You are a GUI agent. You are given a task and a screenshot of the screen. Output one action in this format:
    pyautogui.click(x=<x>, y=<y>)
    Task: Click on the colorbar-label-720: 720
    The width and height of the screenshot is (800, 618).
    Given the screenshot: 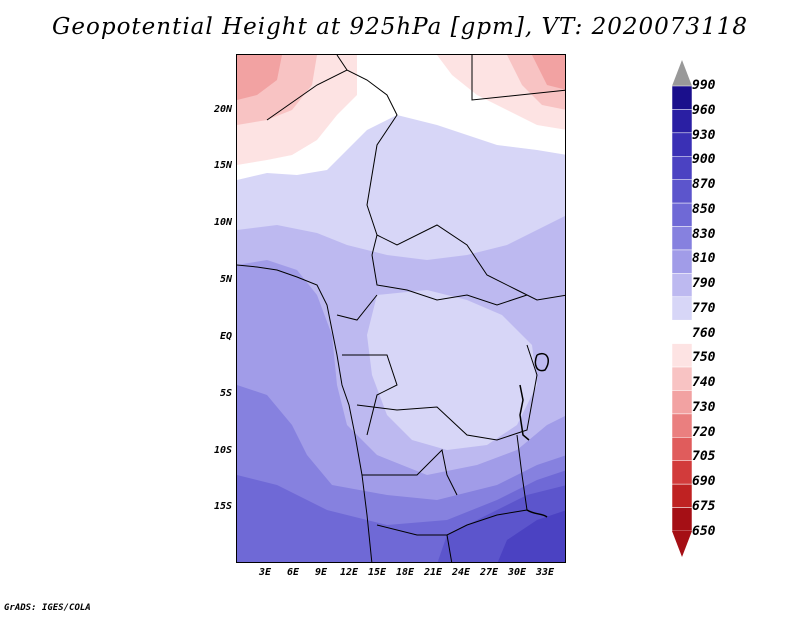 What is the action you would take?
    pyautogui.click(x=704, y=432)
    